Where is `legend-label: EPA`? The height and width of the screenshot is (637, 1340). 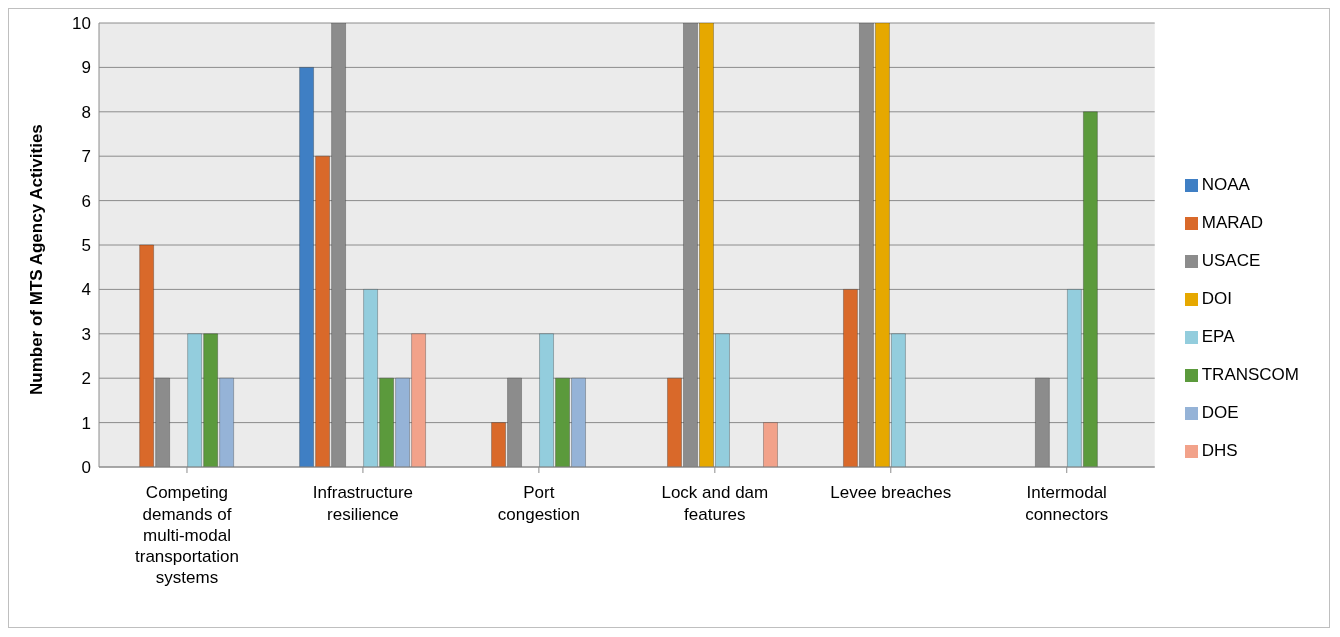 legend-label: EPA is located at coordinates (1218, 336).